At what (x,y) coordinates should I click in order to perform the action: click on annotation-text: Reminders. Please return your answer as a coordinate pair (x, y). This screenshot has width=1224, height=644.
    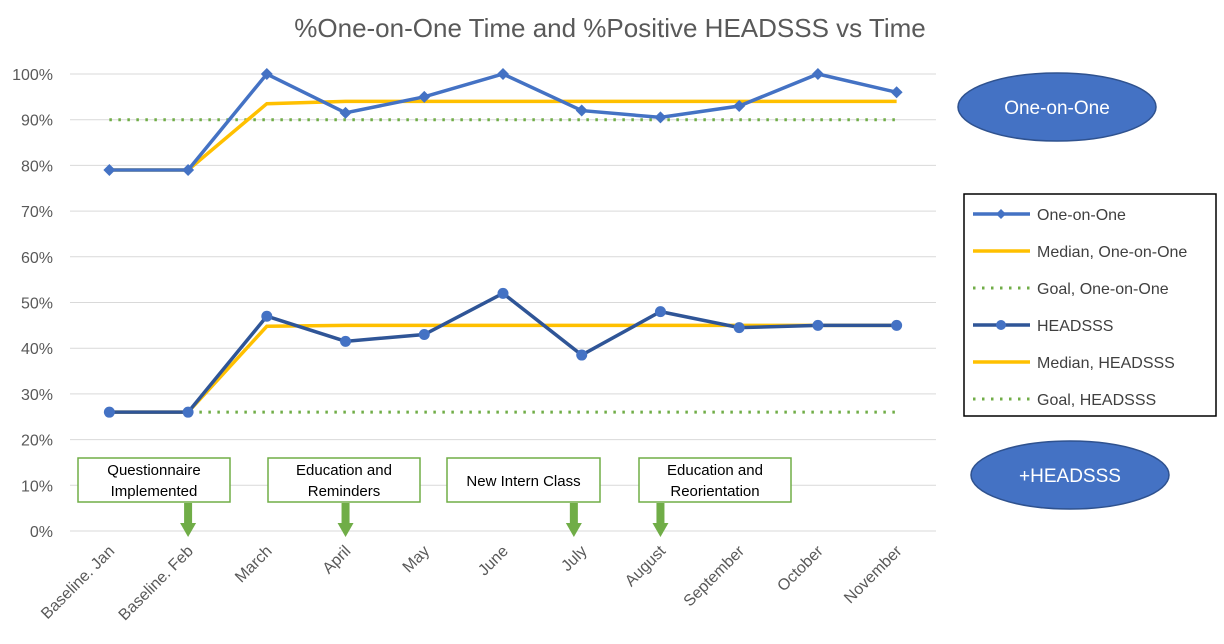
    Looking at the image, I should click on (344, 491).